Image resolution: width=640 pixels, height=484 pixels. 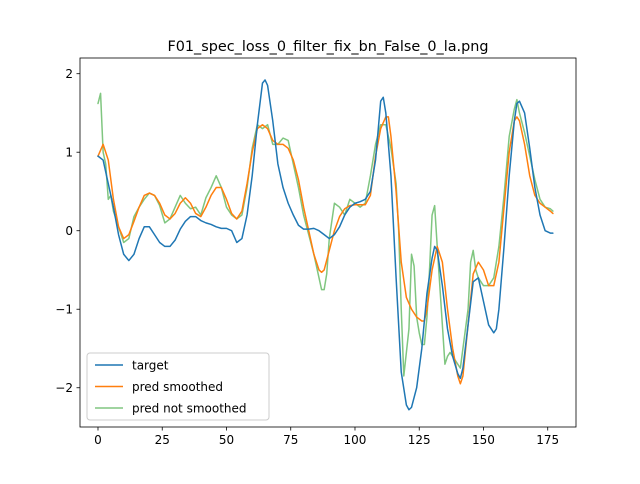 I want to click on legend-label-0: target, so click(x=150, y=366).